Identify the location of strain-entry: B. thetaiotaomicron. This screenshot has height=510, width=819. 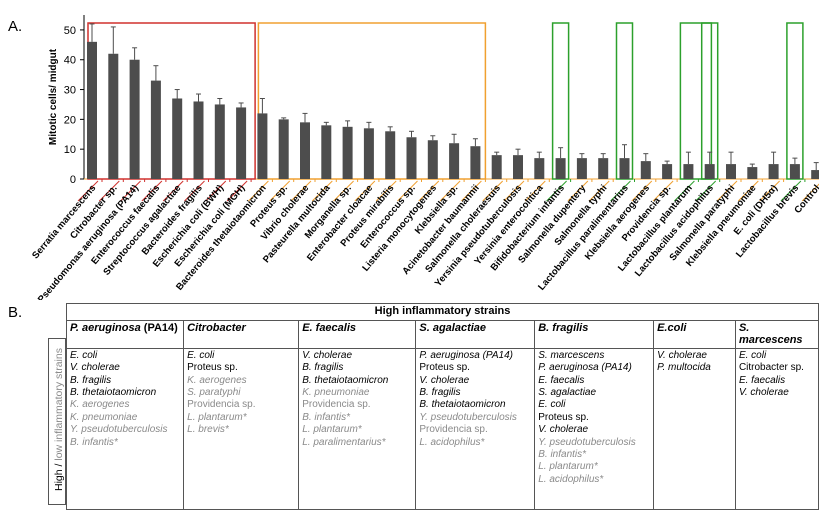
(462, 405).